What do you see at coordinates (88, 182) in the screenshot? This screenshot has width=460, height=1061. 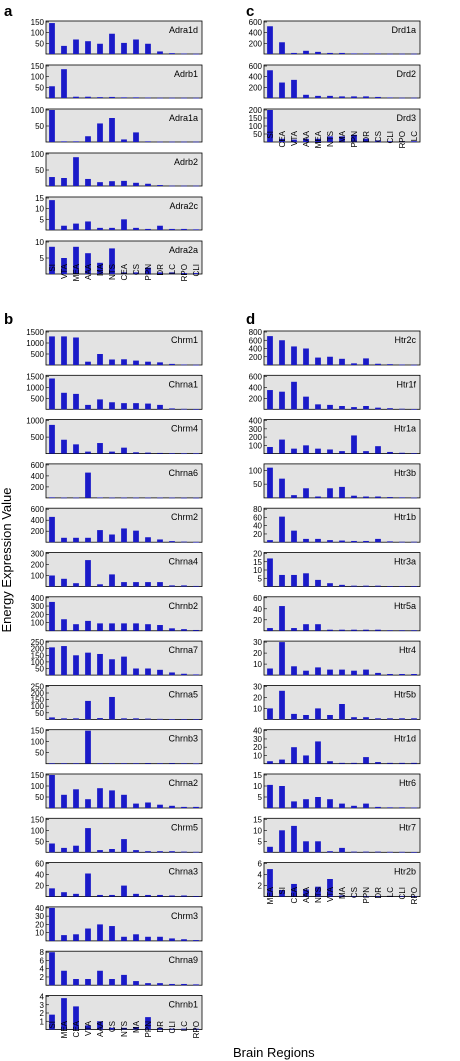 I see `bar-adrb2-aaa` at bounding box center [88, 182].